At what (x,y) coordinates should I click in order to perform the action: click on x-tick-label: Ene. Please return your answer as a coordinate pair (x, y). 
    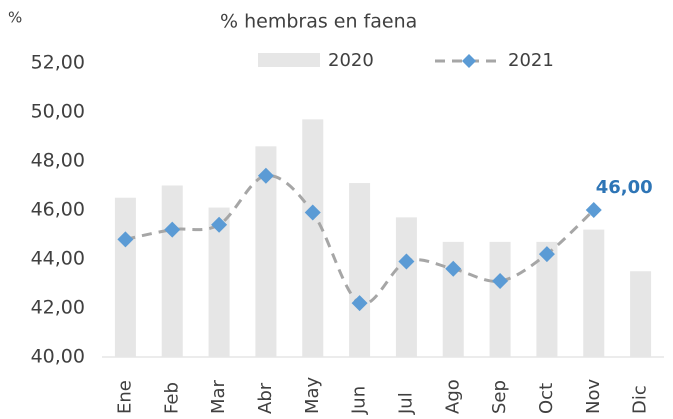
    Looking at the image, I should click on (124, 397).